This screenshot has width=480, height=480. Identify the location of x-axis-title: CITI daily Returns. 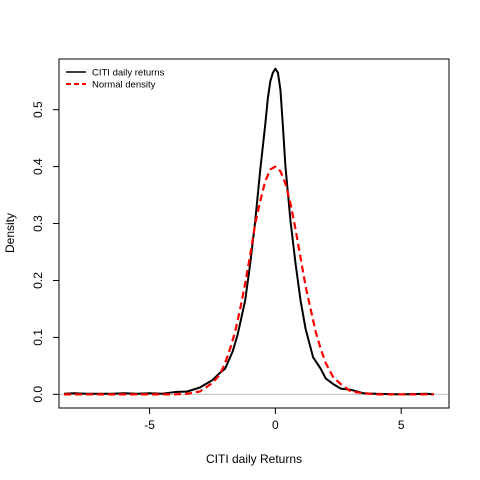
(254, 459).